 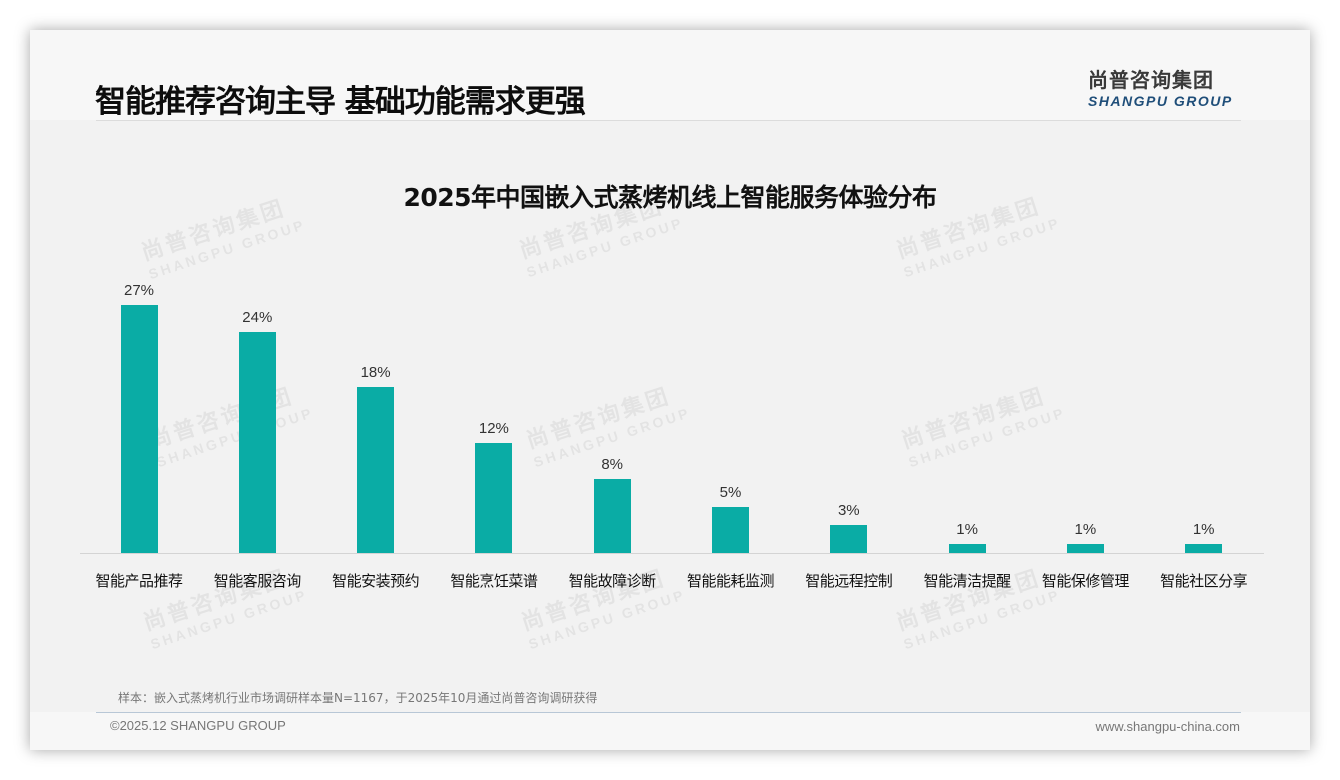 I want to click on bar-value-label: 3%, so click(x=848, y=511).